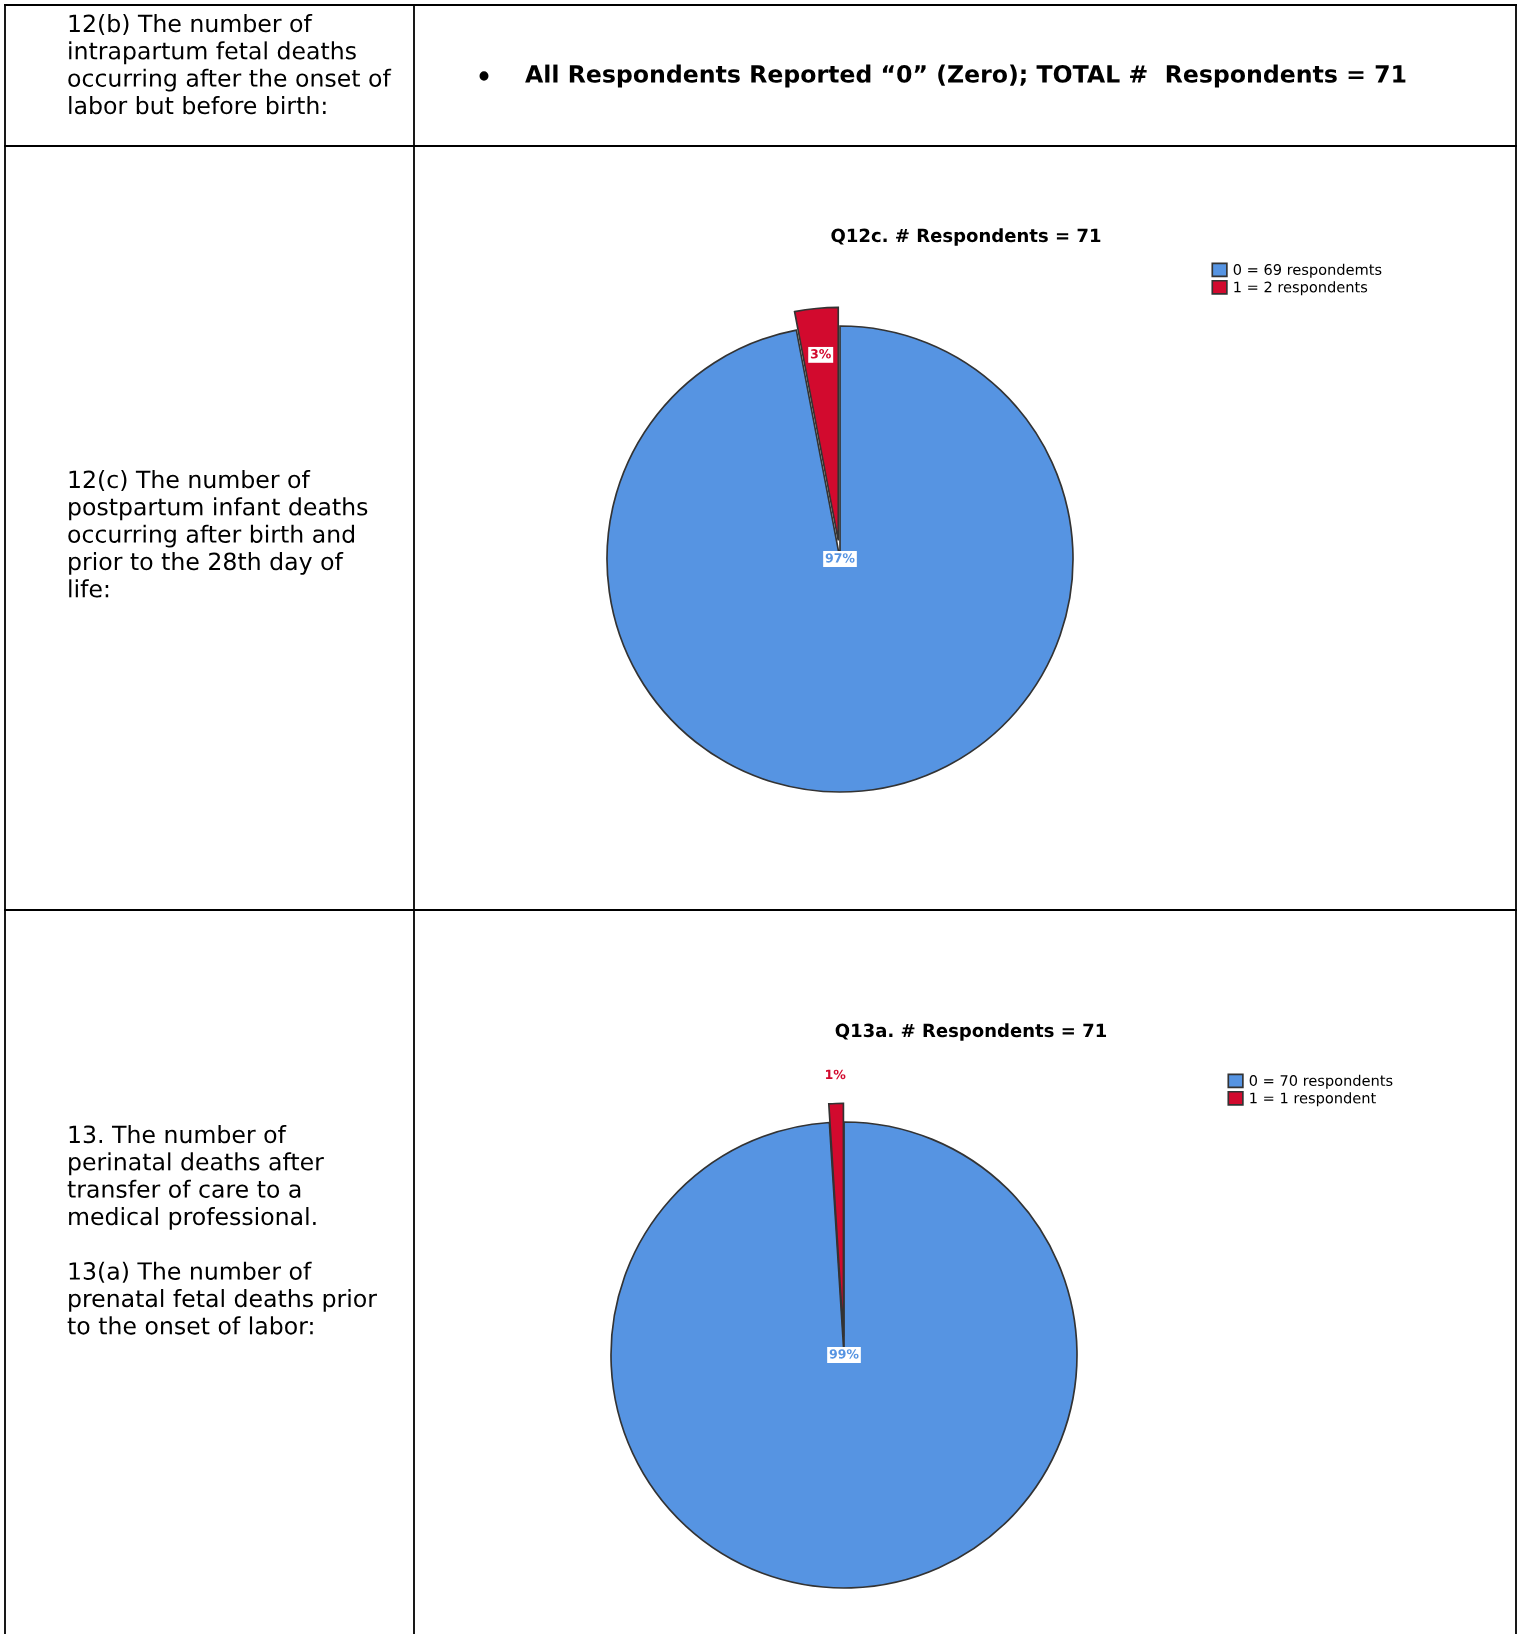  What do you see at coordinates (965, 76) in the screenshot?
I see `text: All Respondents Reported “0” (Zero); TOTAL # Respondents = 71` at bounding box center [965, 76].